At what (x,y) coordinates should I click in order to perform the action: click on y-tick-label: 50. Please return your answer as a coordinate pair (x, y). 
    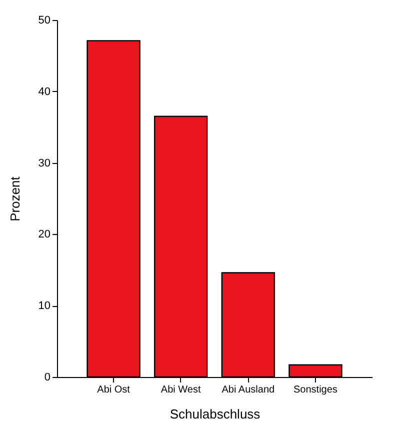
    Looking at the image, I should click on (44, 20).